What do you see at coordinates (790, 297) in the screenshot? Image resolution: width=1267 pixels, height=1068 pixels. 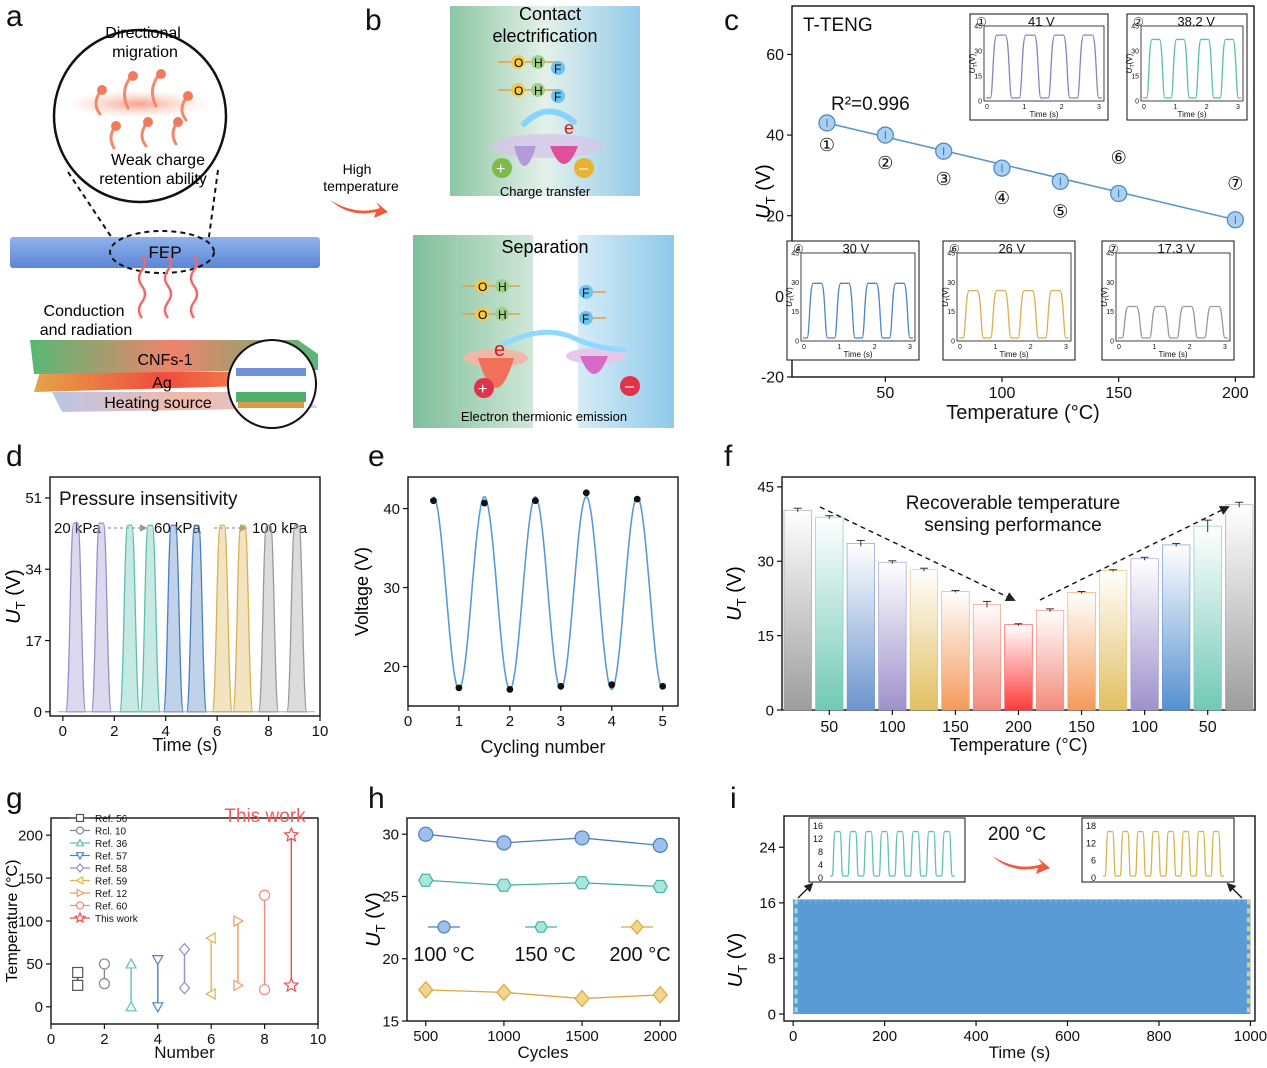 I see `c-inset-y-label: UT(V)` at bounding box center [790, 297].